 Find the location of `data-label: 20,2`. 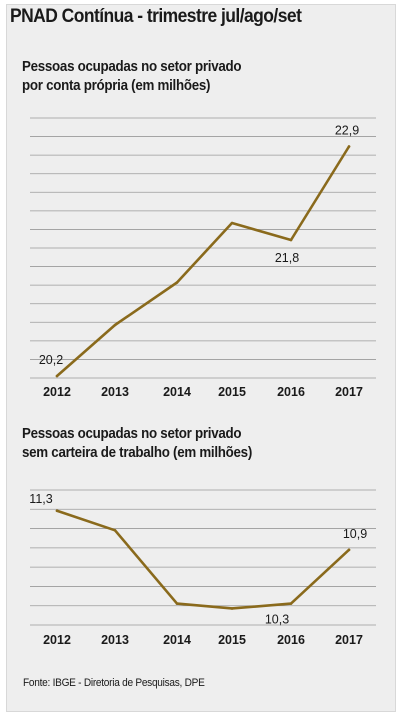

data-label: 20,2 is located at coordinates (51, 360).